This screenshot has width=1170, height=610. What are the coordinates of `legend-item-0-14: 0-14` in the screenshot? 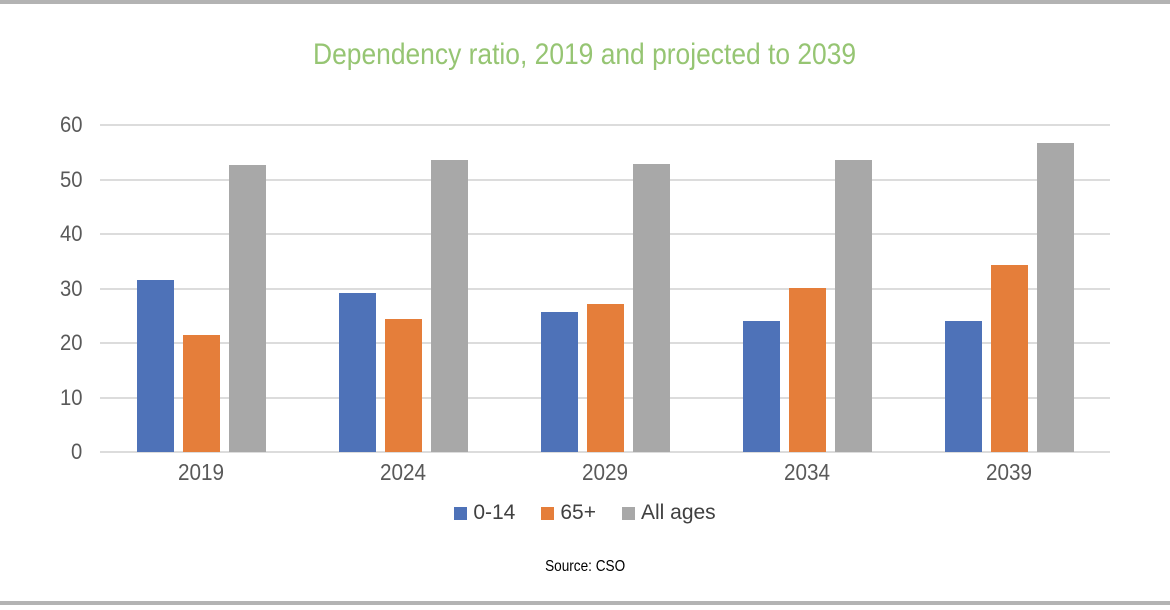 It's located at (484, 513).